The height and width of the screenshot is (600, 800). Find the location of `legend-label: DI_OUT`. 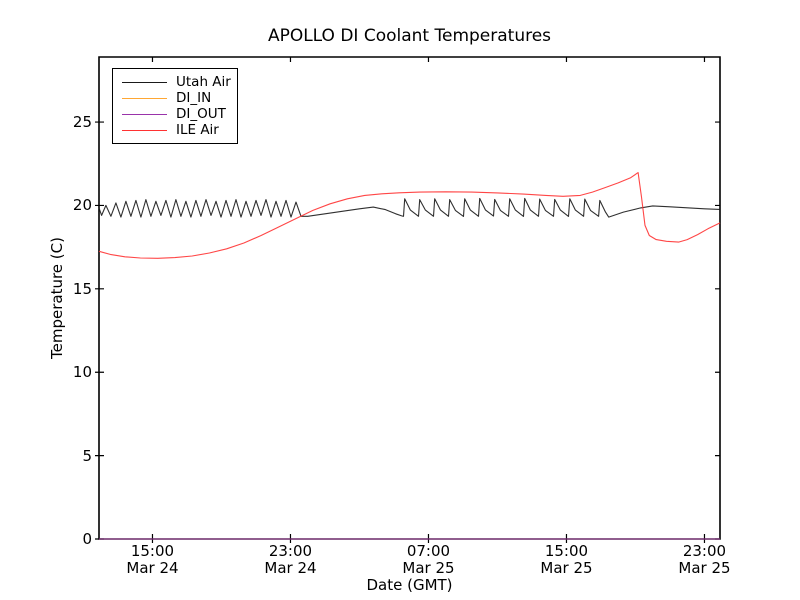

legend-label: DI_OUT is located at coordinates (201, 114).